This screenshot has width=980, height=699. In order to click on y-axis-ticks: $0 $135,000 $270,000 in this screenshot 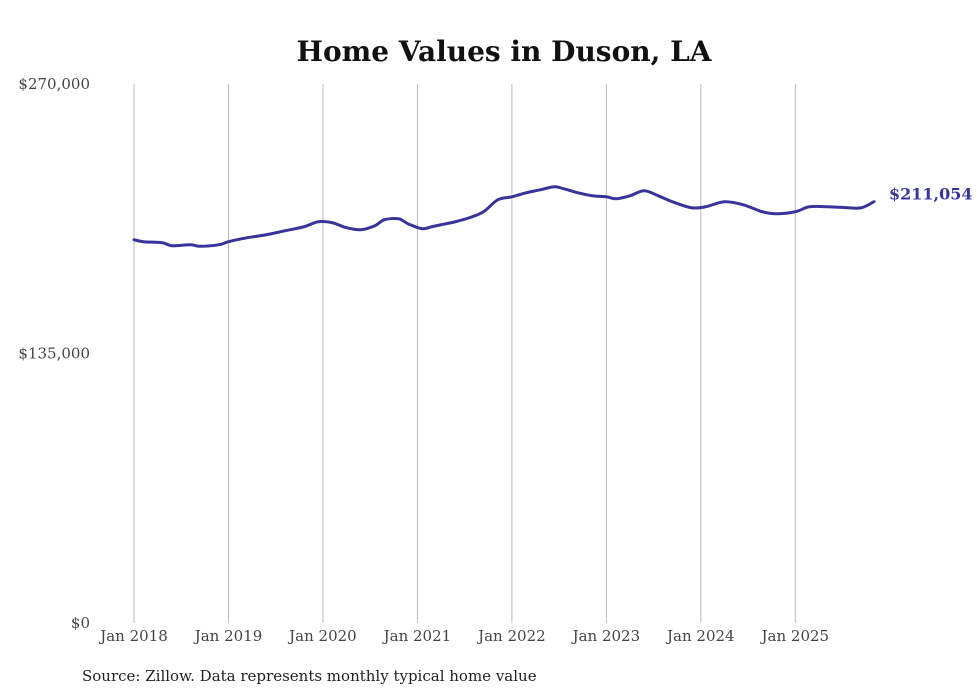, I will do `click(54, 353)`.